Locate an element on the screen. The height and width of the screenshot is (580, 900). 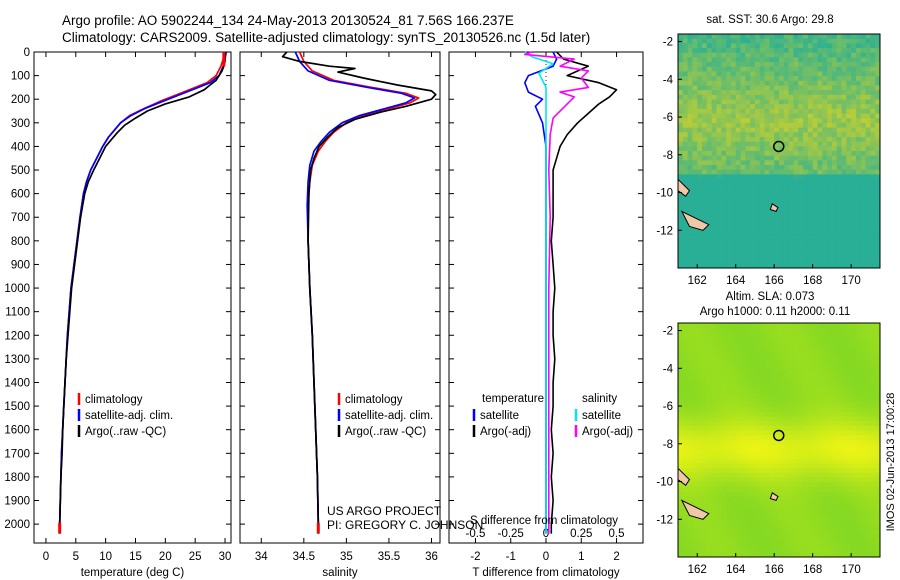
temperature-legend-0-label: climatology is located at coordinates (114, 400).